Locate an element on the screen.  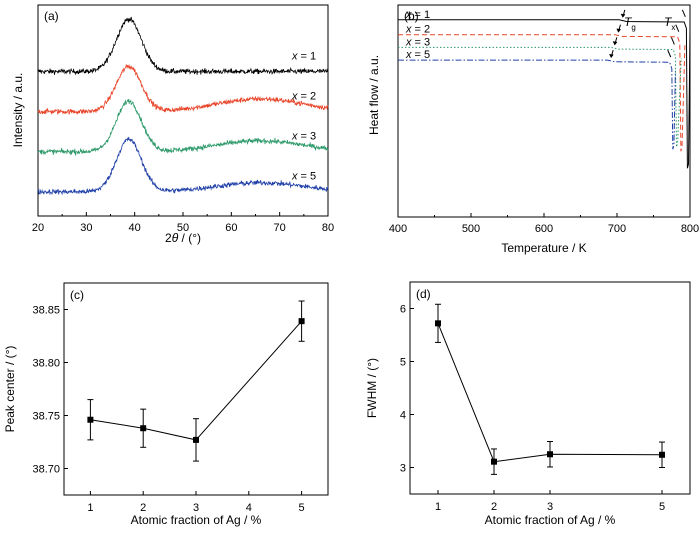
xrd-label-eq: = 3 is located at coordinates (307, 137).